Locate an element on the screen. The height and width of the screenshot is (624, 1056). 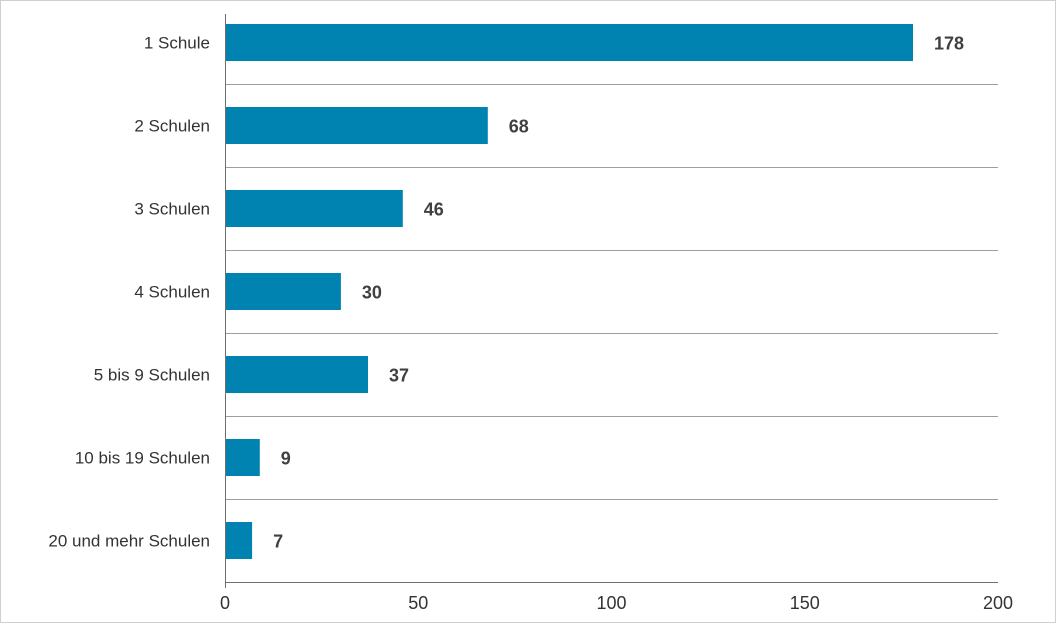
value-label: 7 is located at coordinates (278, 542).